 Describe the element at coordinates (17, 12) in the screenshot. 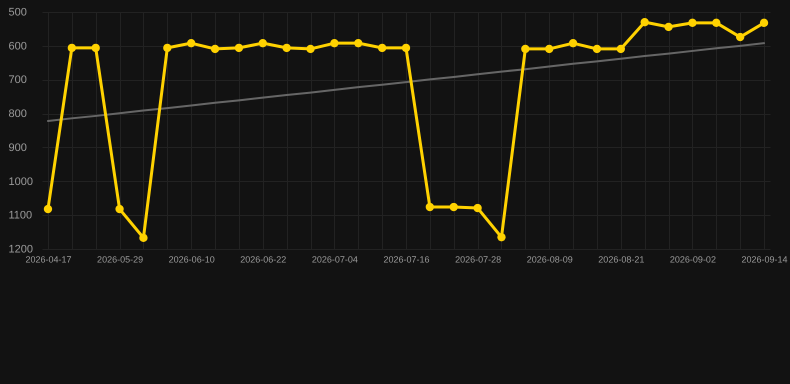

I see `y-tick-label: 500` at that location.